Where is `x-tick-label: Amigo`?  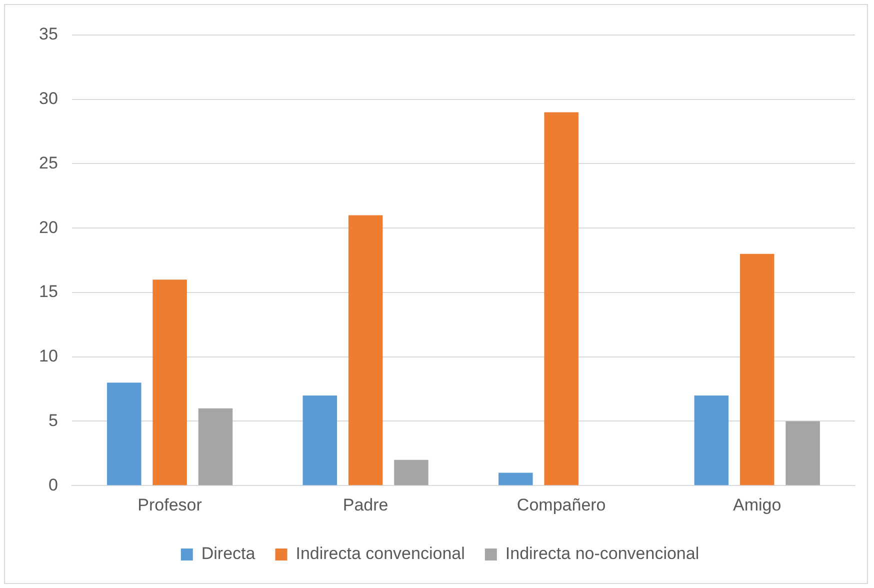 x-tick-label: Amigo is located at coordinates (757, 504).